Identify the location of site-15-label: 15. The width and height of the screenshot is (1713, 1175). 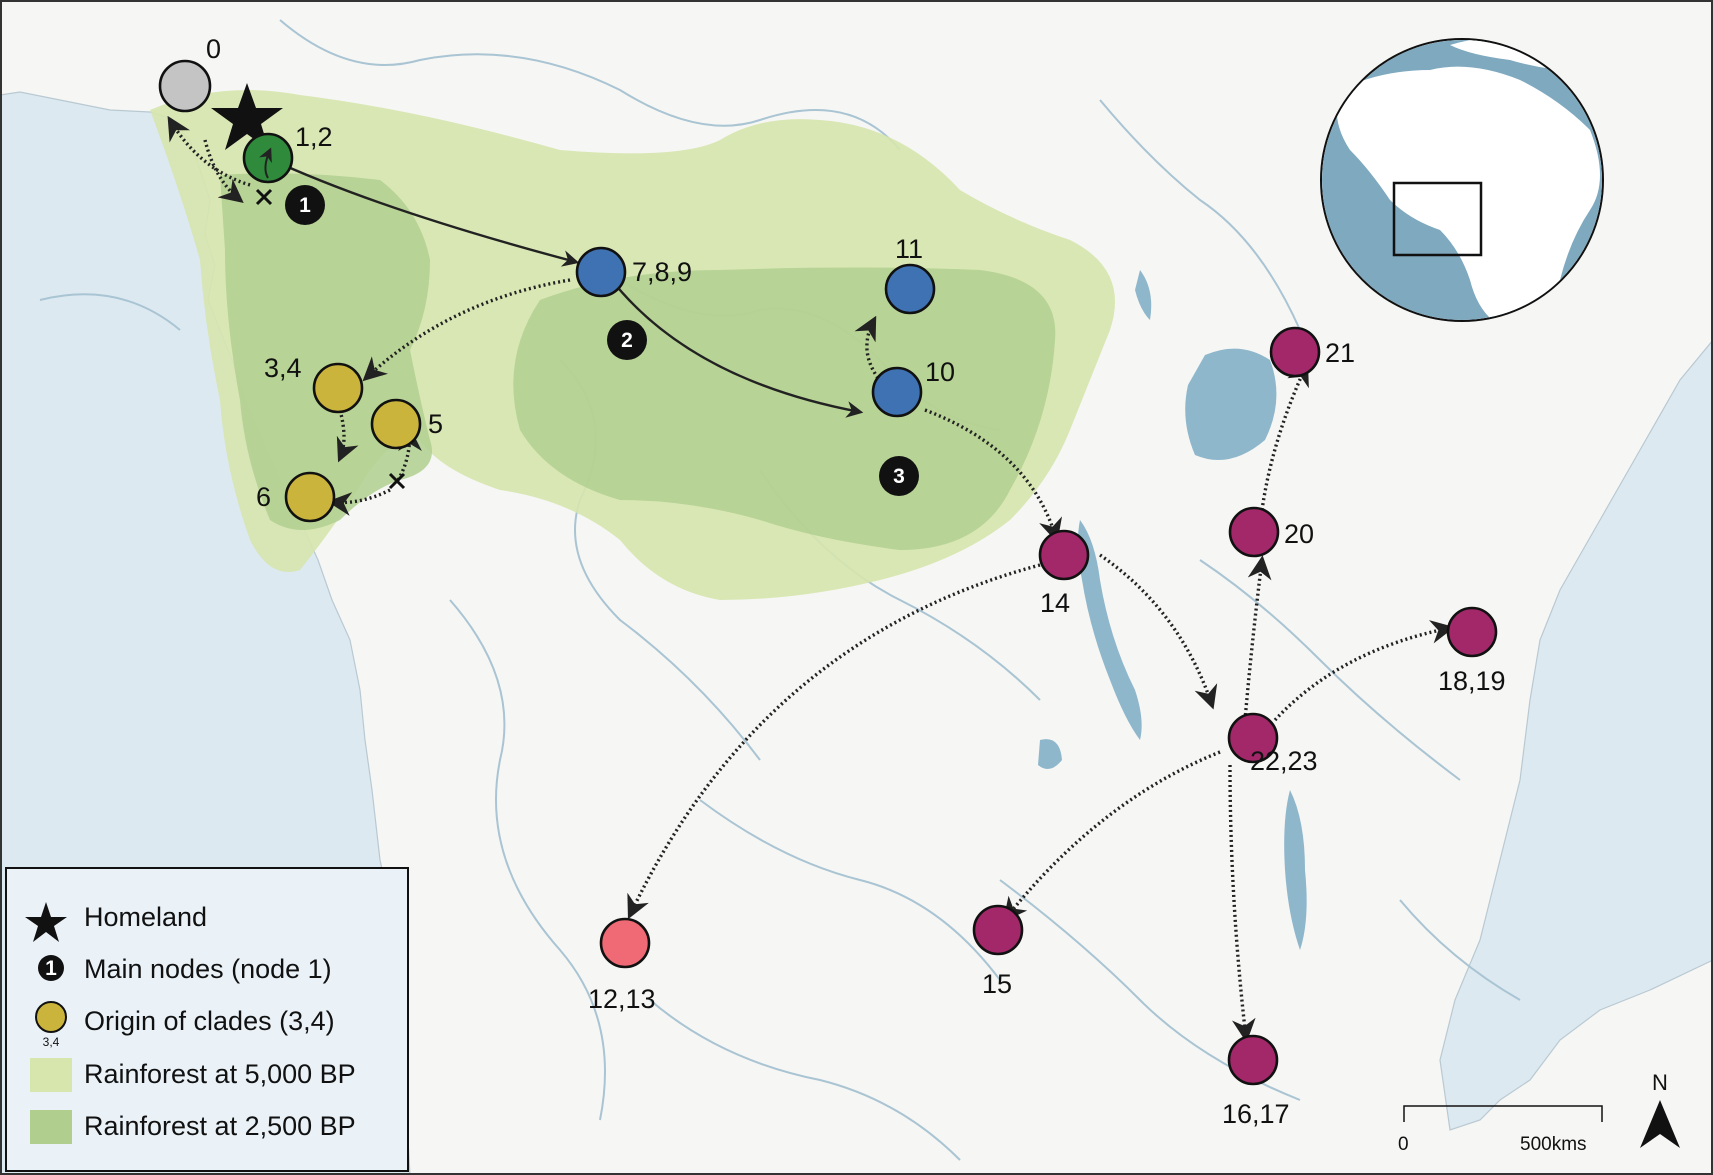
(997, 984).